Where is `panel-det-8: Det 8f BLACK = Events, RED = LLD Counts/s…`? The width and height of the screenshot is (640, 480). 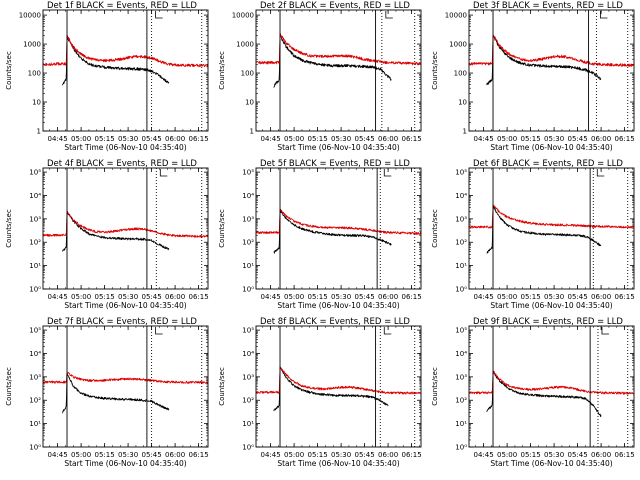
panel-det-8: Det 8f BLACK = Events, RED = LLD Counts/s… is located at coordinates (320, 392).